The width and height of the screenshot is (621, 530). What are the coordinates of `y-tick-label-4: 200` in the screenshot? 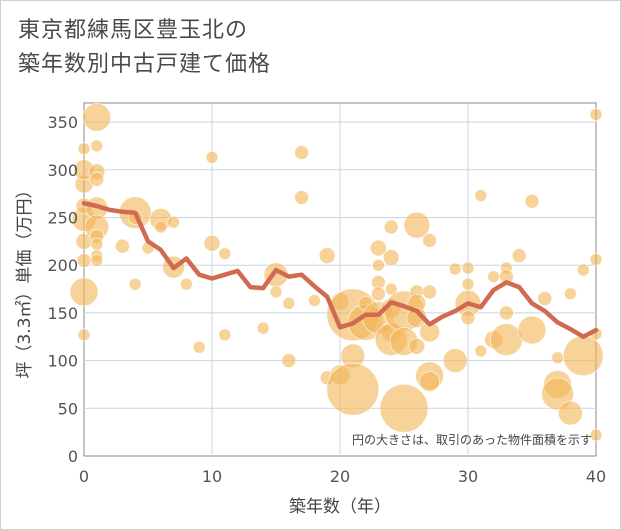 It's located at (62, 265).